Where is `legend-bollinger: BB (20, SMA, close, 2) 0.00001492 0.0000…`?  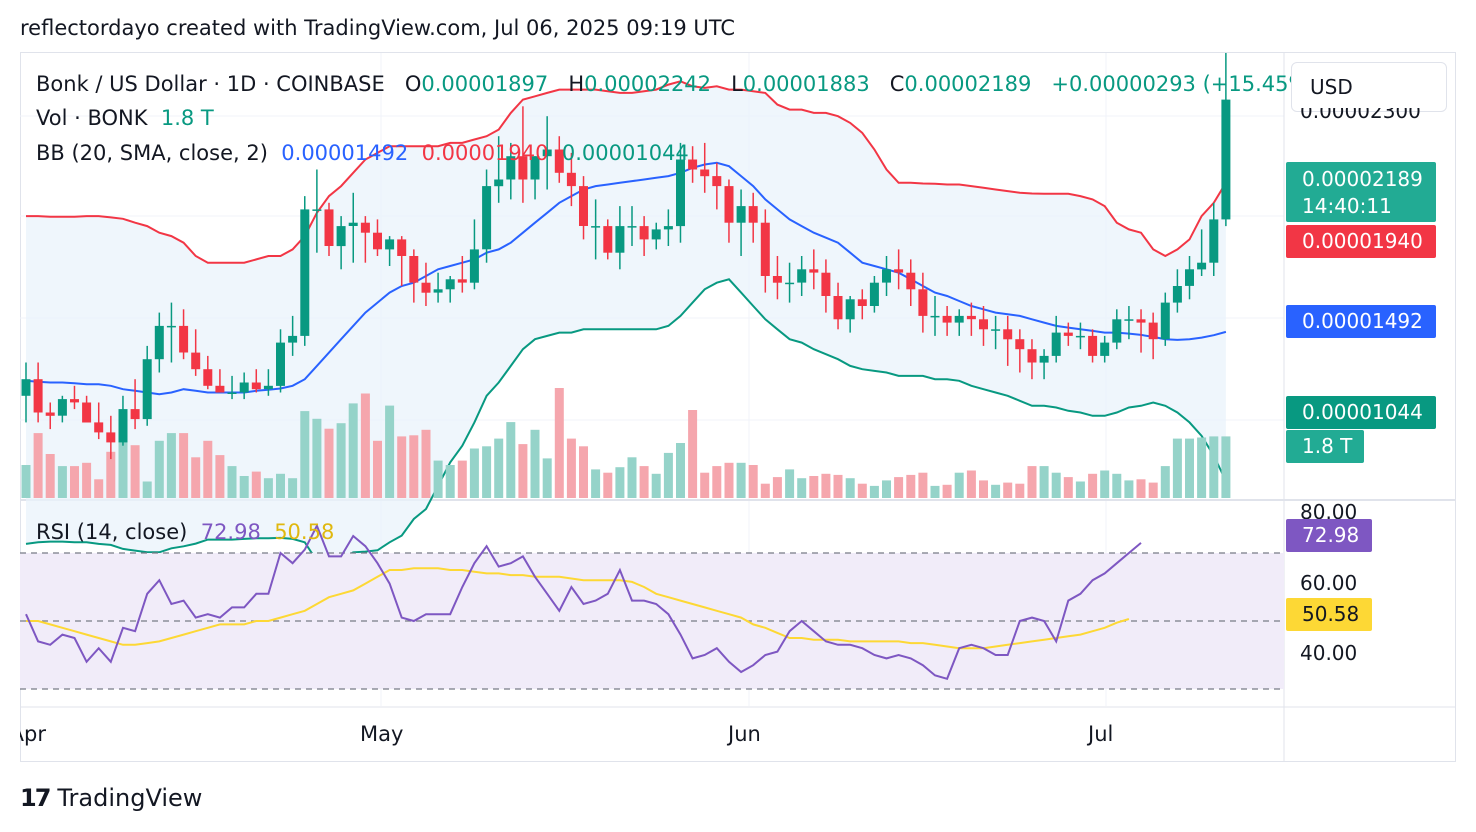
legend-bollinger: BB (20, SMA, close, 2) 0.00001492 0.0000… is located at coordinates (362, 153).